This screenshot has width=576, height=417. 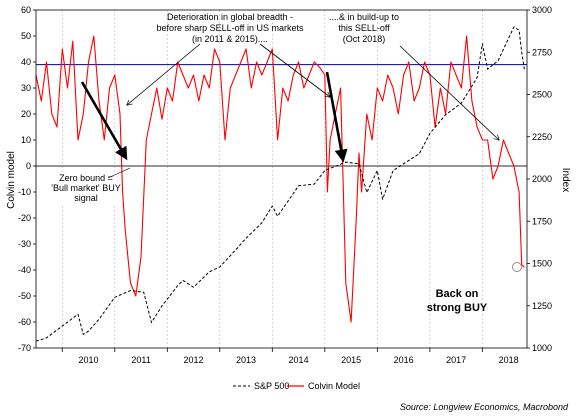 What do you see at coordinates (542, 221) in the screenshot?
I see `right-tick-label: 1750` at bounding box center [542, 221].